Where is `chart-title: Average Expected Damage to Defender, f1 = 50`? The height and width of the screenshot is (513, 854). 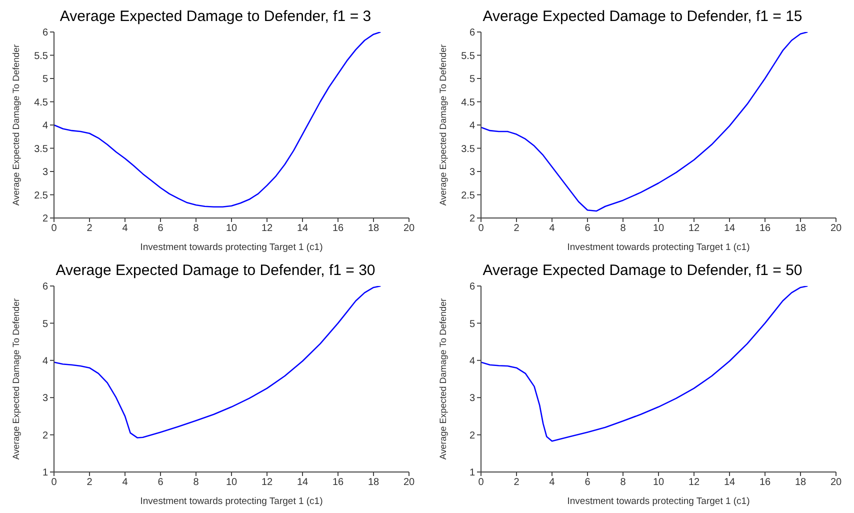 chart-title: Average Expected Damage to Defender, f1 = 50 is located at coordinates (642, 271).